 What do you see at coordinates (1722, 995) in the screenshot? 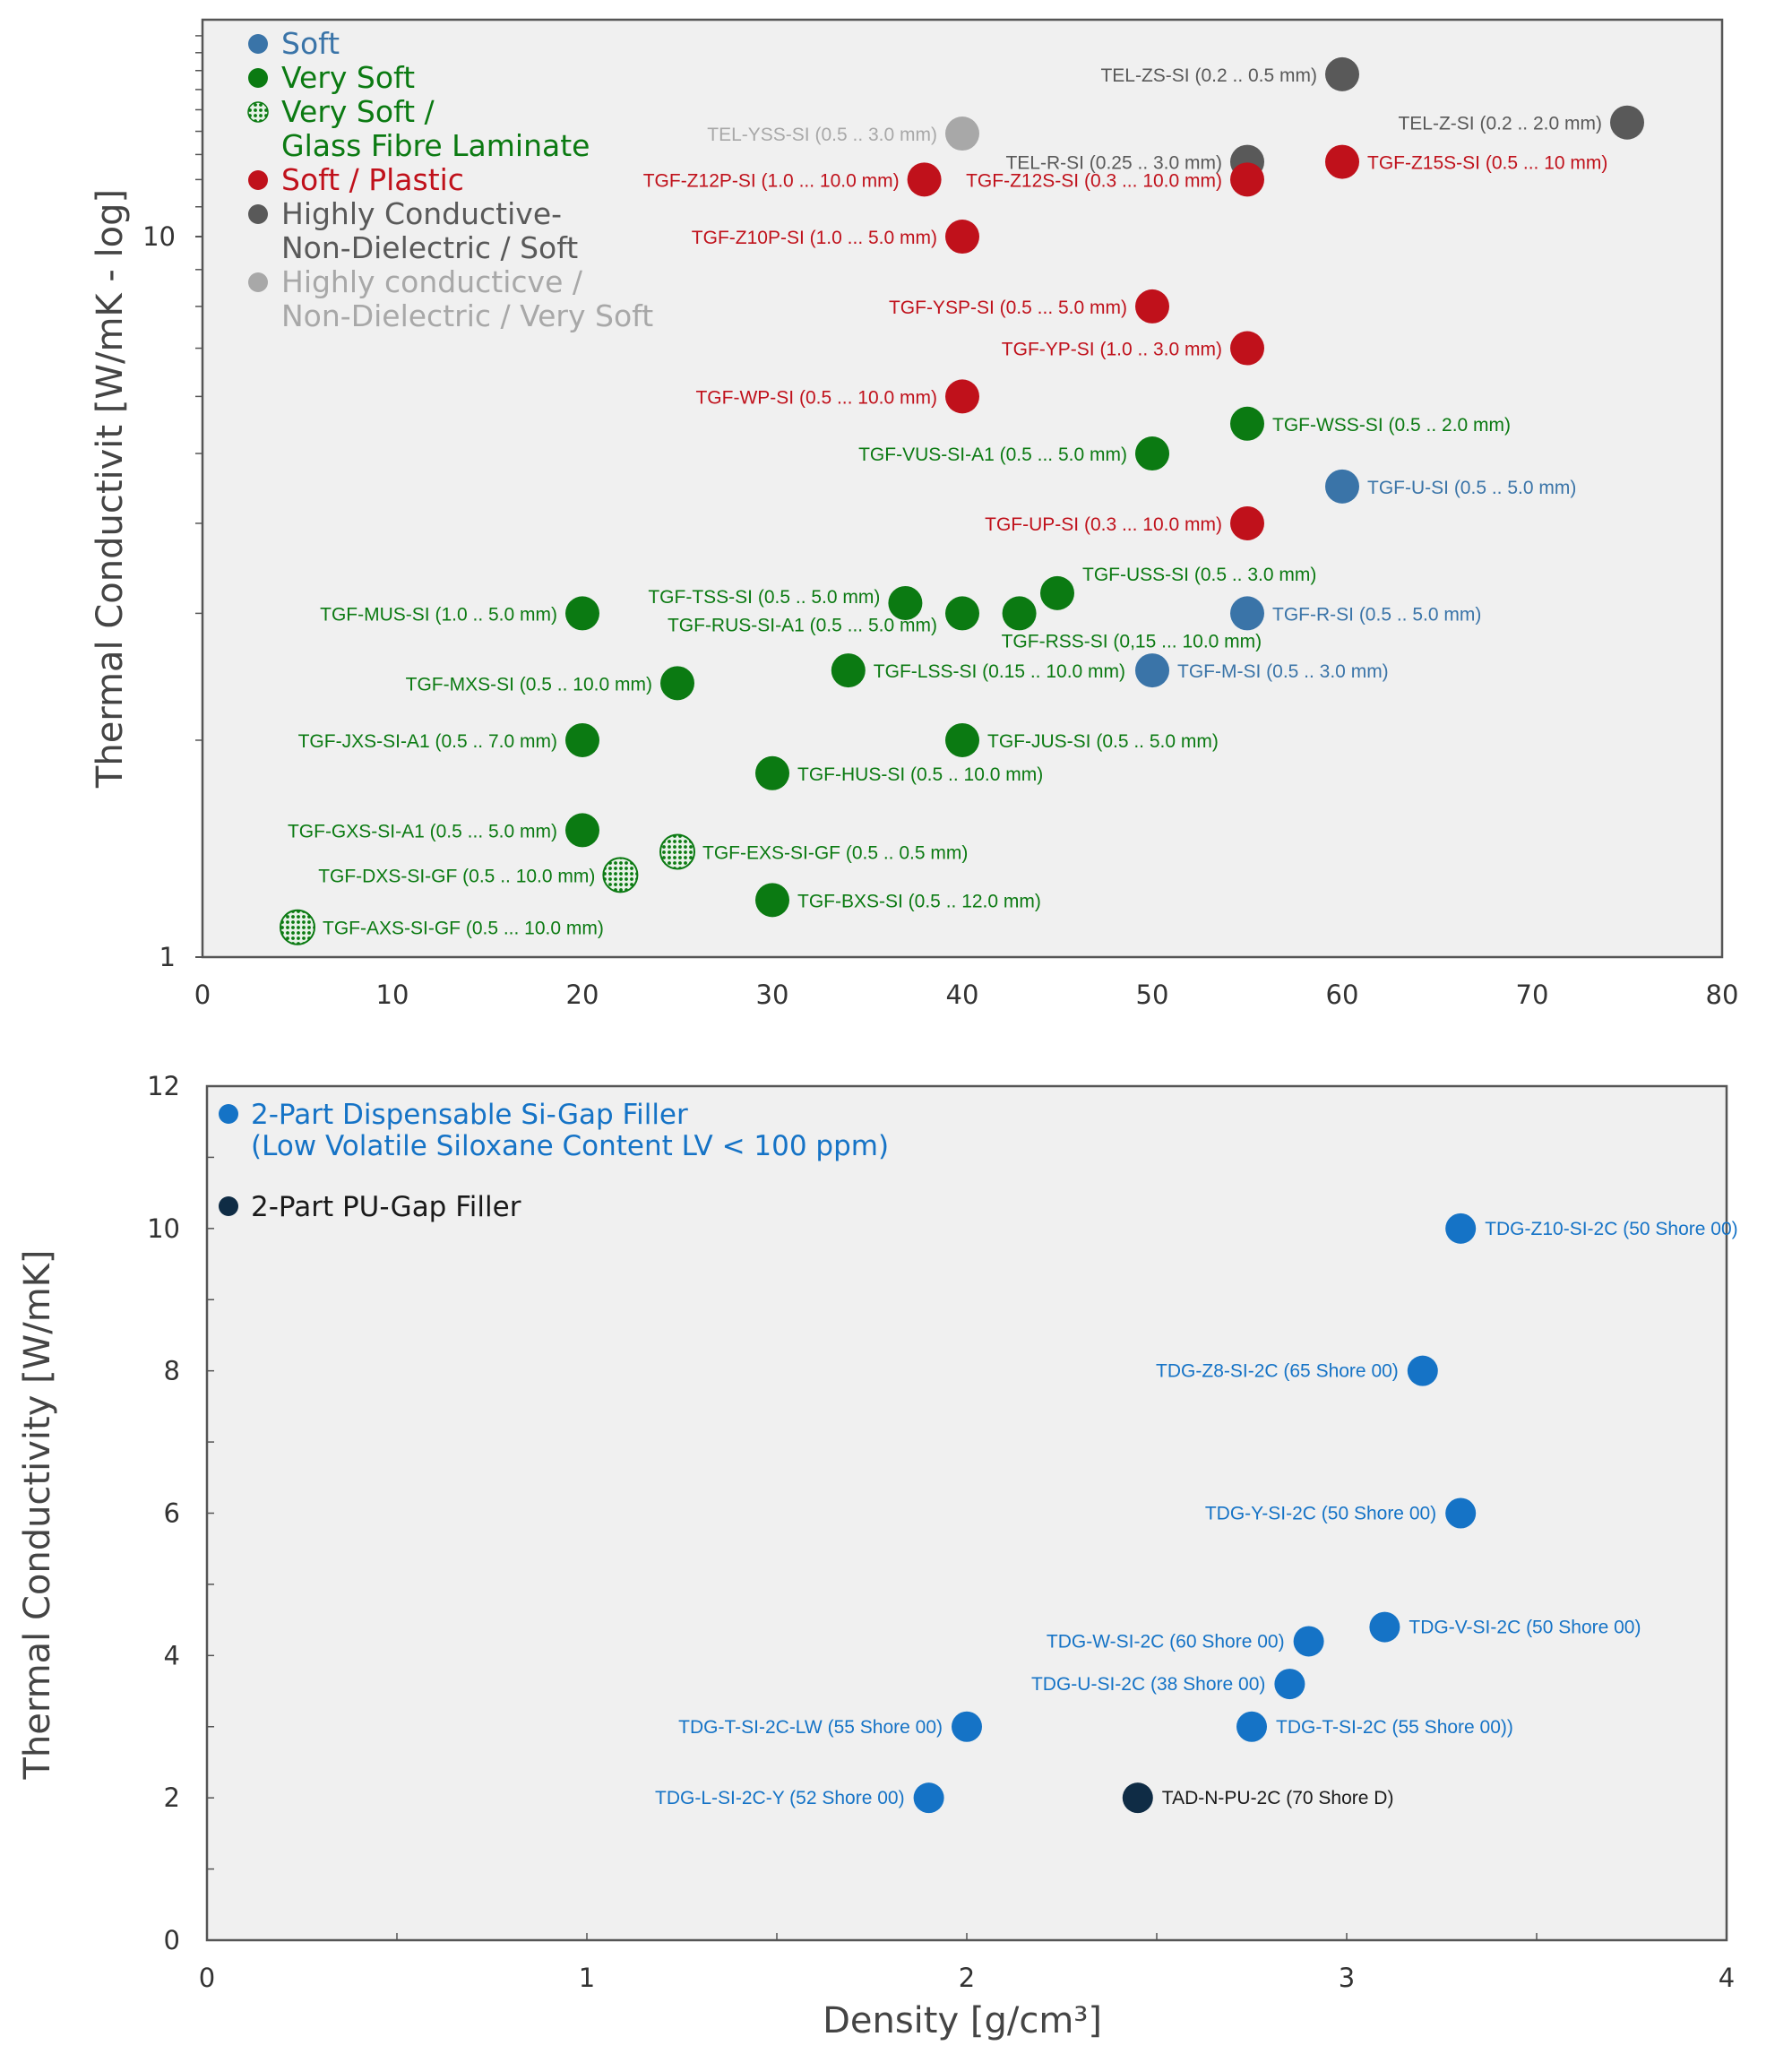
I see `top-x-tick-label: 80` at bounding box center [1722, 995].